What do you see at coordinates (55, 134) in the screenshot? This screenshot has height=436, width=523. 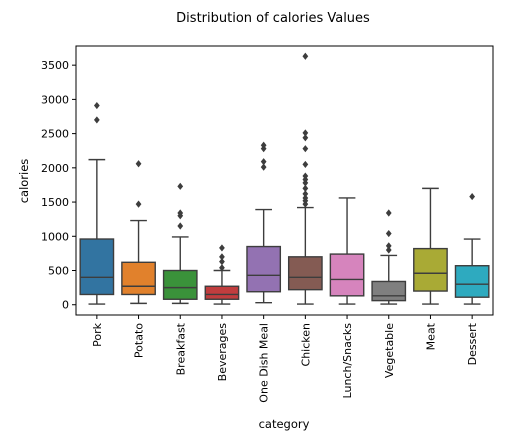 I see `y-tick-label: 2500` at bounding box center [55, 134].